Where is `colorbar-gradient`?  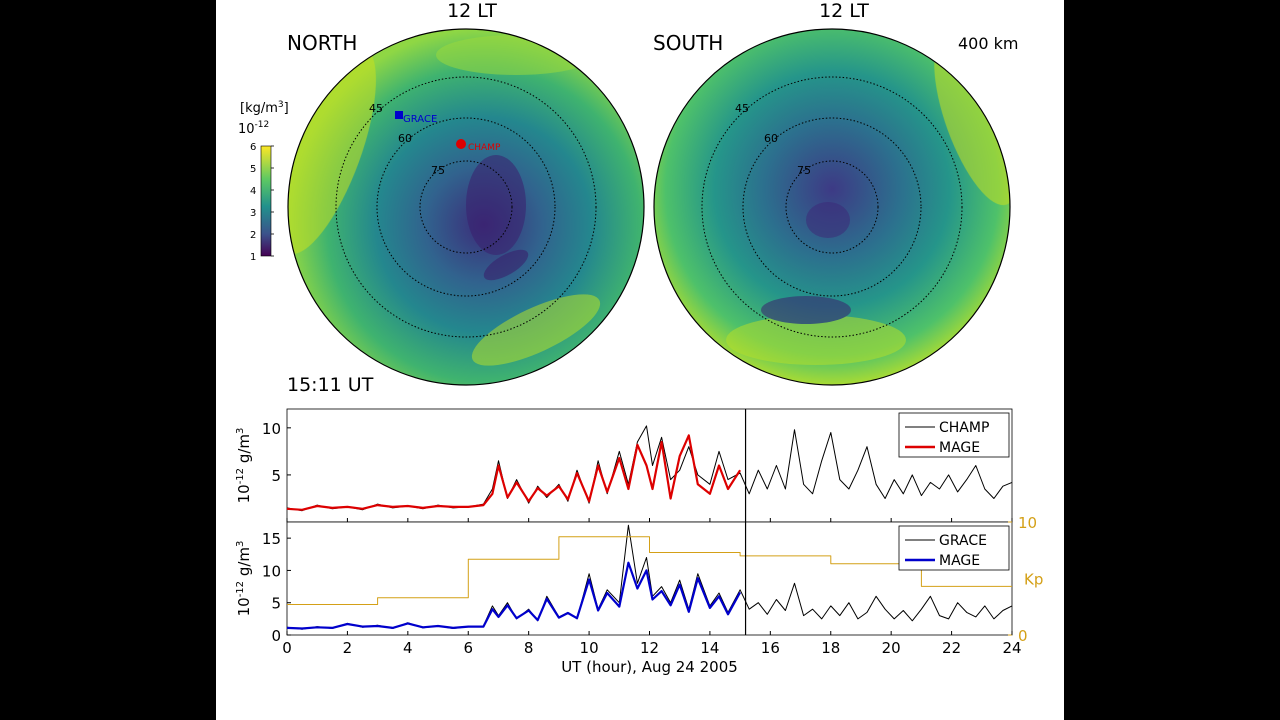
colorbar-gradient is located at coordinates (266, 201).